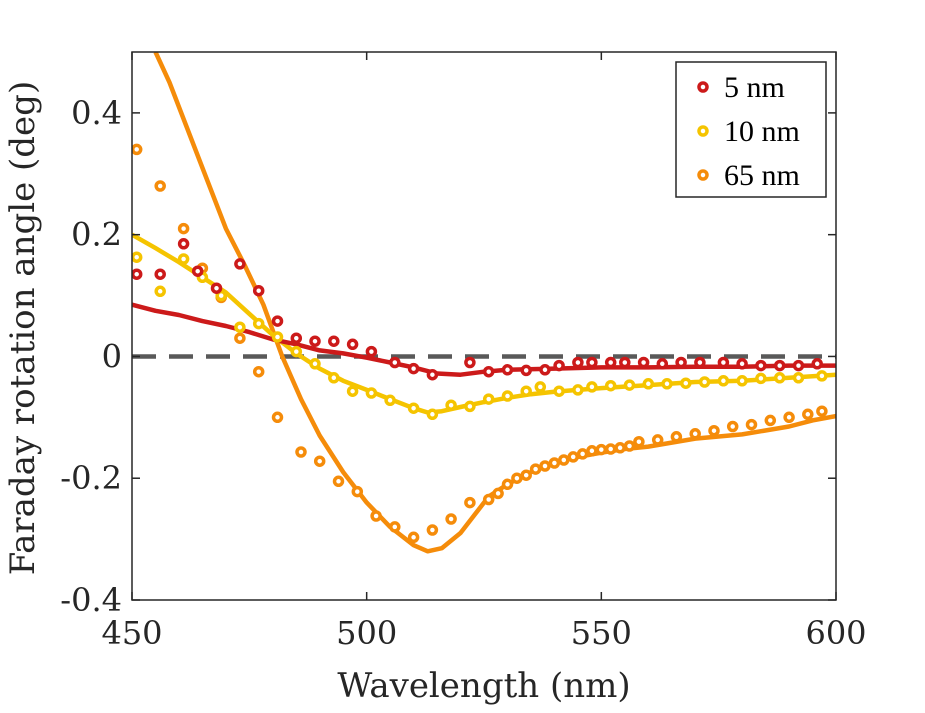 The image size is (925, 713). I want to click on x-tick-label: 600, so click(835, 633).